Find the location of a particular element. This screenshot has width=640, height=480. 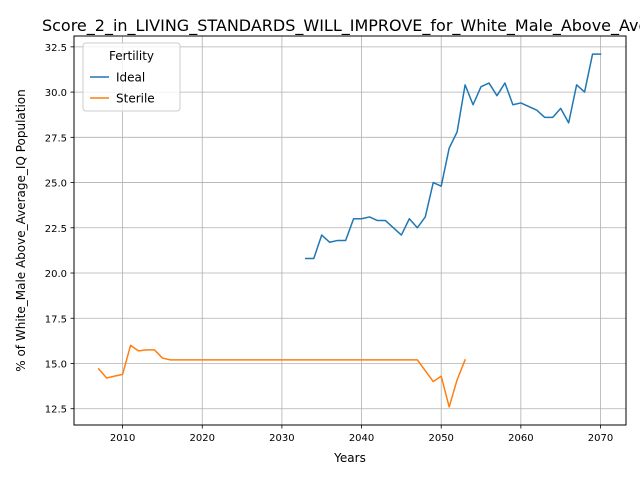

y-axis: 12.5 15.0 17.5 20.0 22.5 25.0 27.5 30.0 32.5 is located at coordinates (59, 229).